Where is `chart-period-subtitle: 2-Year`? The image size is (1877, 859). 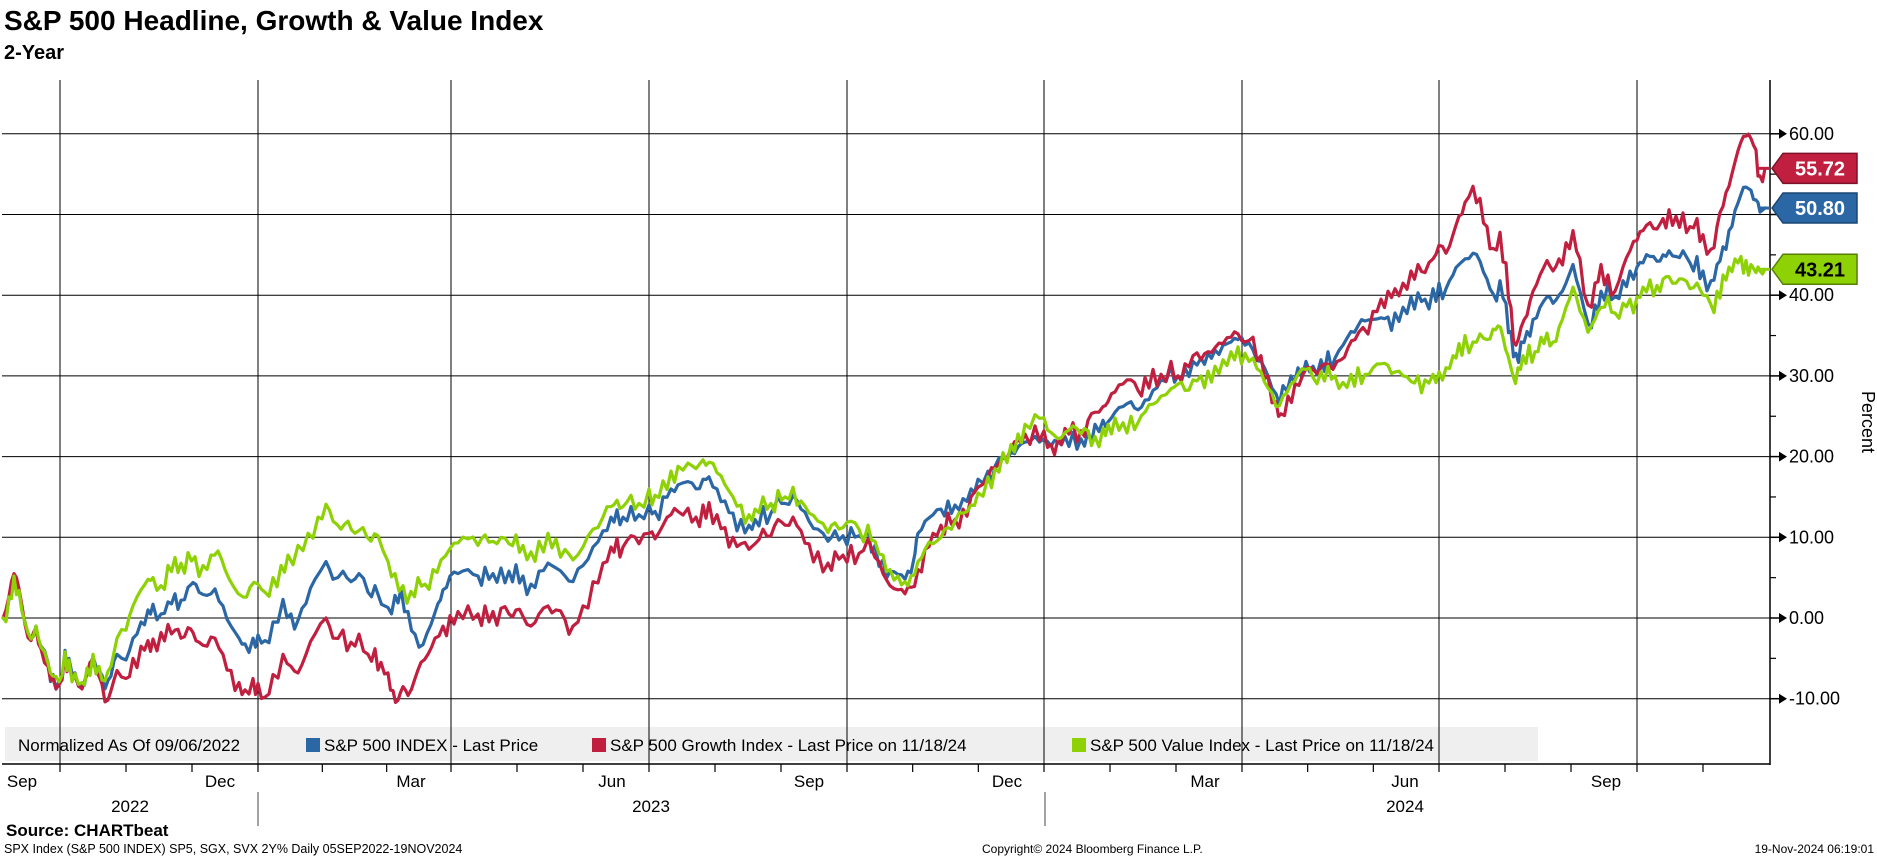 chart-period-subtitle: 2-Year is located at coordinates (34, 53).